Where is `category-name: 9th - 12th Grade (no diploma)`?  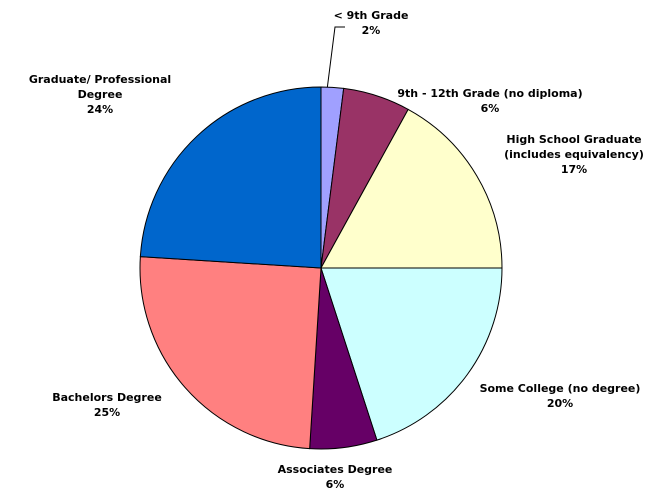 category-name: 9th - 12th Grade (no diploma) is located at coordinates (490, 93).